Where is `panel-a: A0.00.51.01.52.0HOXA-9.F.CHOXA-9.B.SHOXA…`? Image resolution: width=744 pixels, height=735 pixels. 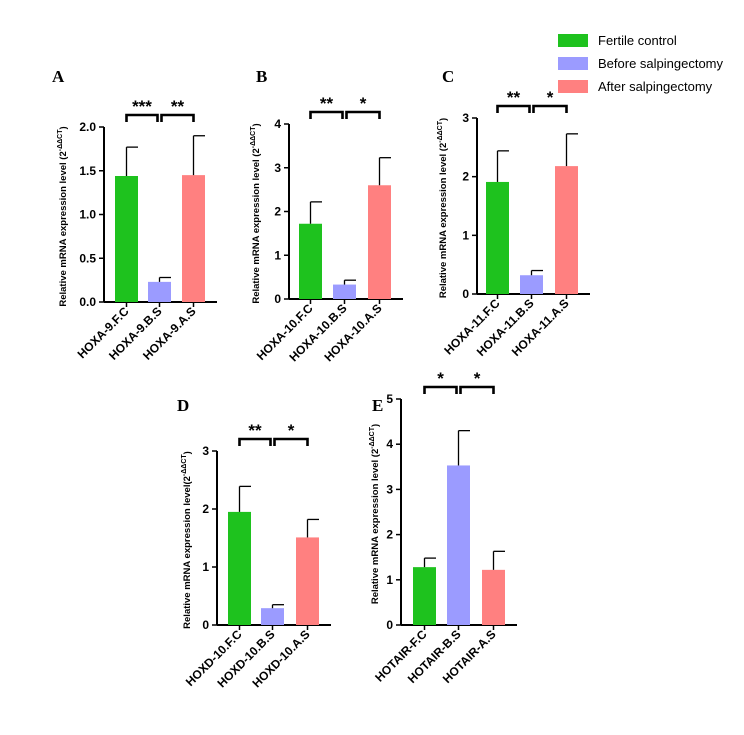
panel-a: A0.00.51.01.52.0HOXA-9.F.CHOXA-9.B.SHOXA… is located at coordinates (134, 215).